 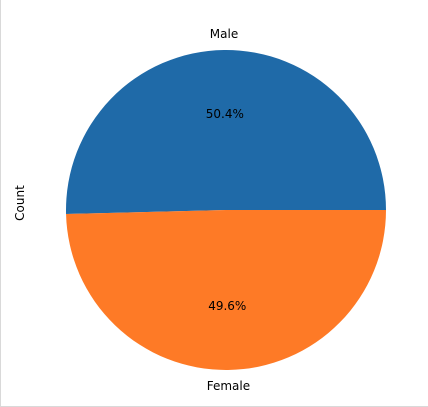 I want to click on slice-percent-female: 49.6%, so click(x=227, y=305).